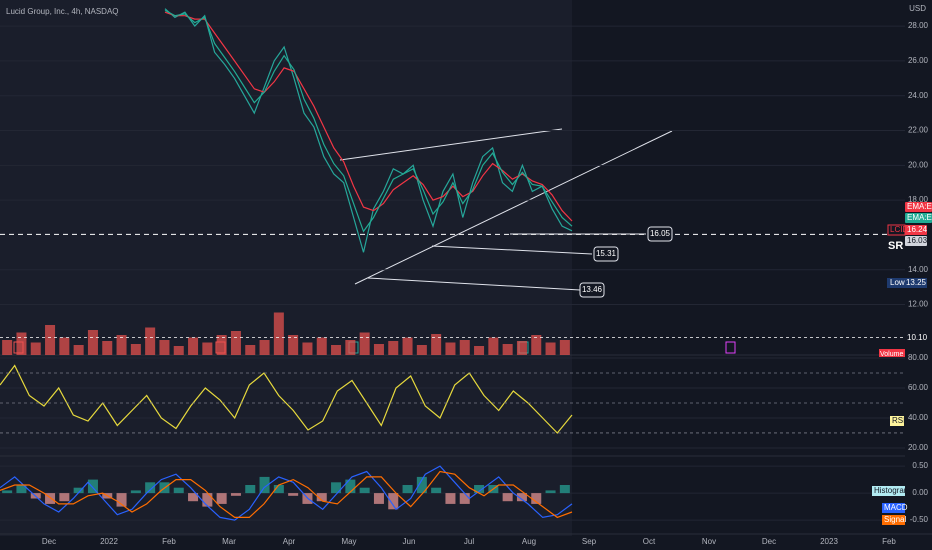 This screenshot has width=932, height=550. Describe the element at coordinates (409, 541) in the screenshot. I see `x-tick-label: Jun` at that location.